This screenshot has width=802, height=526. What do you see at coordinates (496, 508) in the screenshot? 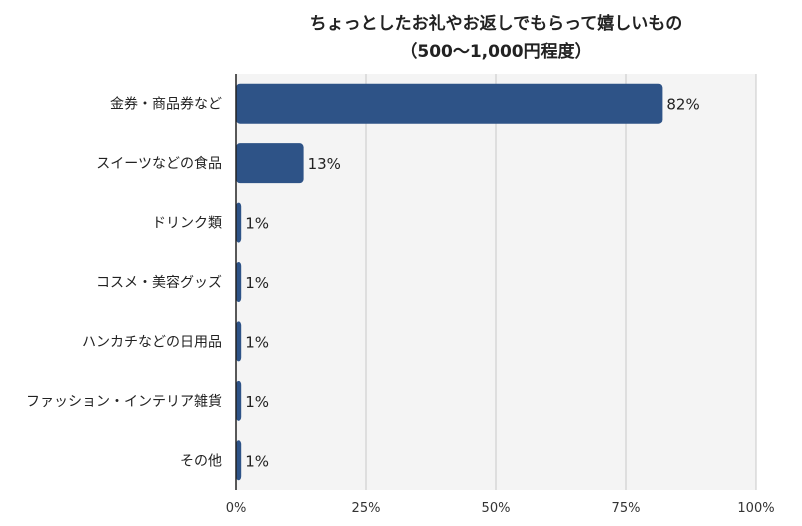
I see `x-tick-label: 50%` at bounding box center [496, 508].